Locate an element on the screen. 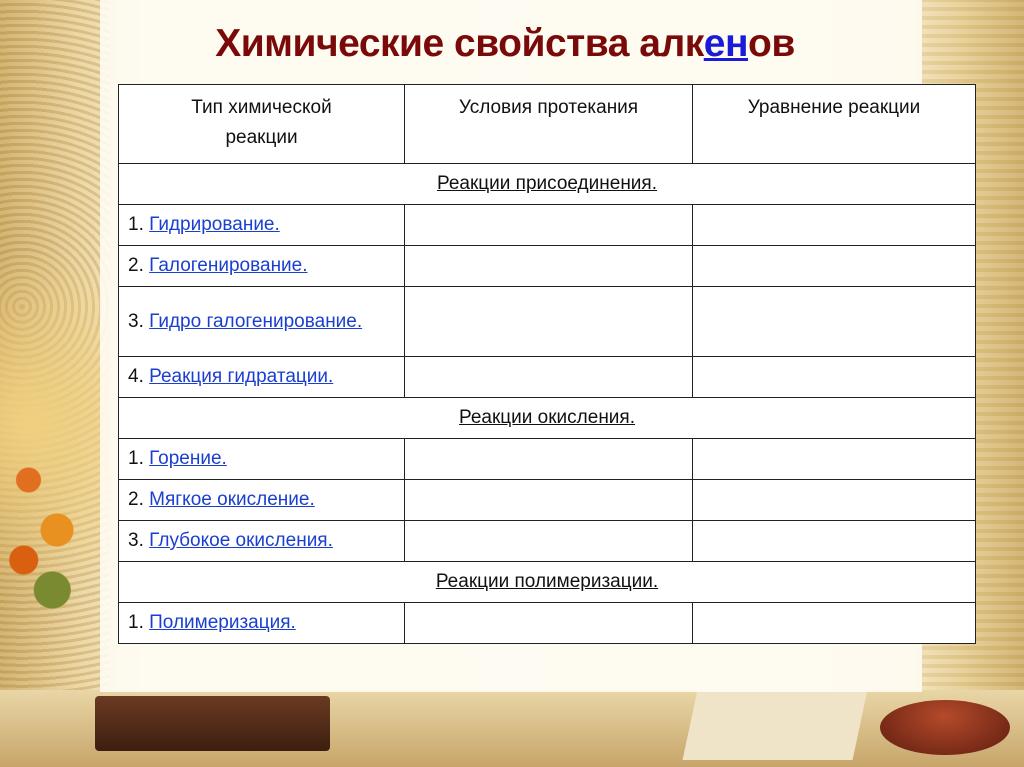  title-highlight: ен is located at coordinates (726, 43).